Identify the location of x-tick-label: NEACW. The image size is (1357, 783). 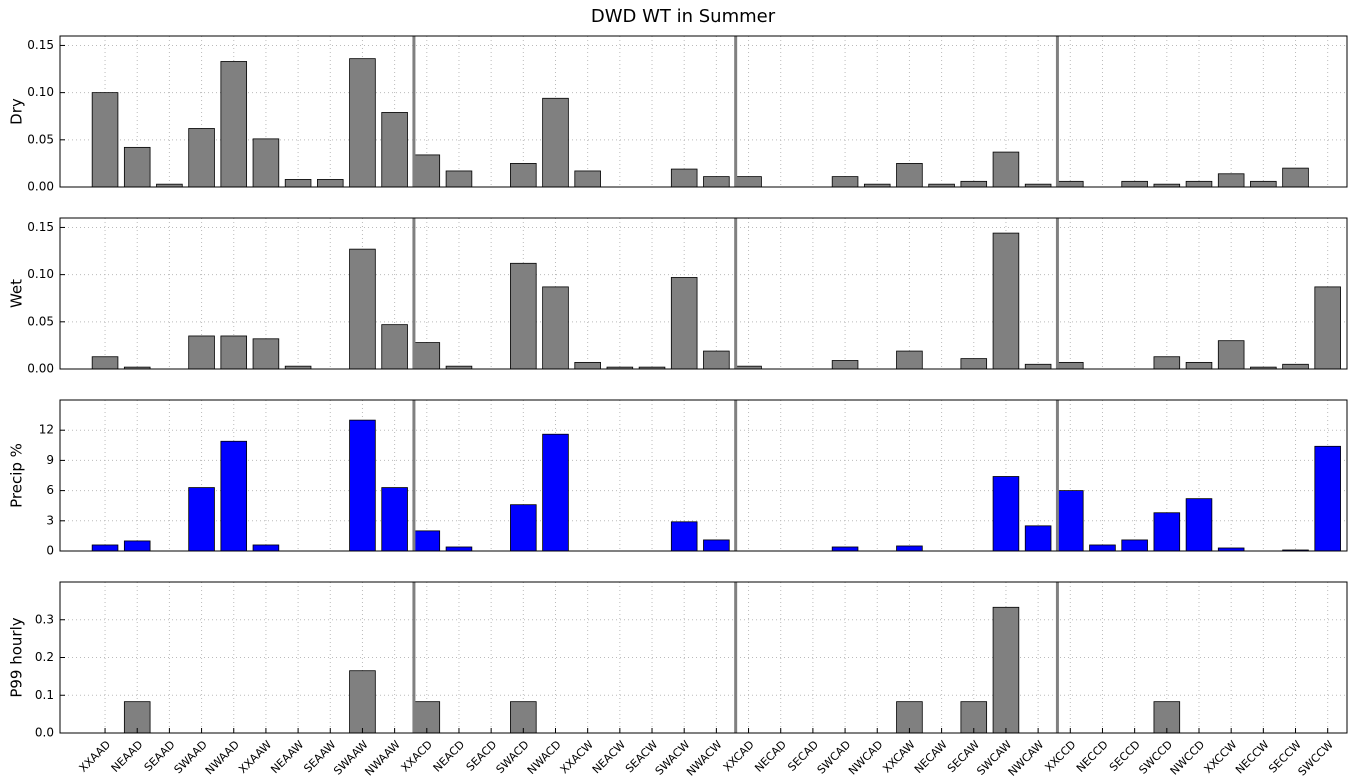
(609, 757).